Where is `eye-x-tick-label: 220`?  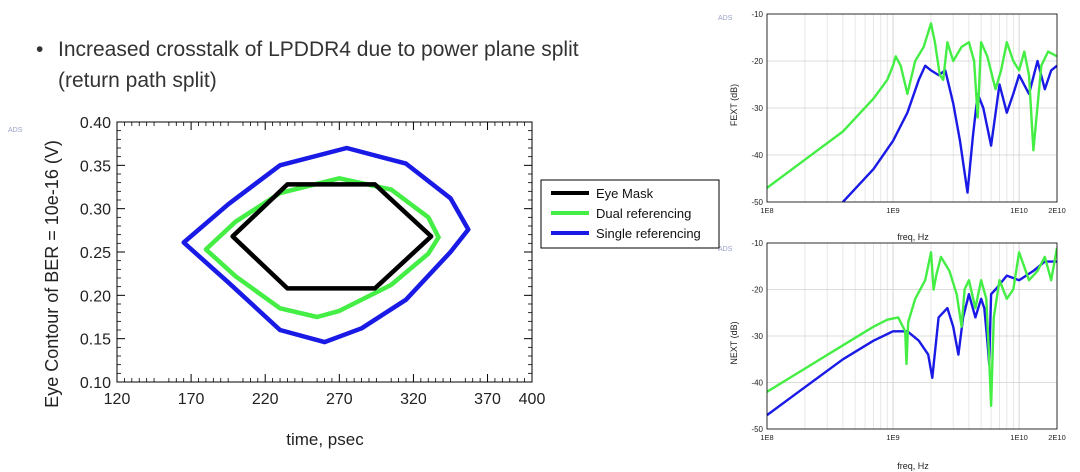 eye-x-tick-label: 220 is located at coordinates (265, 399).